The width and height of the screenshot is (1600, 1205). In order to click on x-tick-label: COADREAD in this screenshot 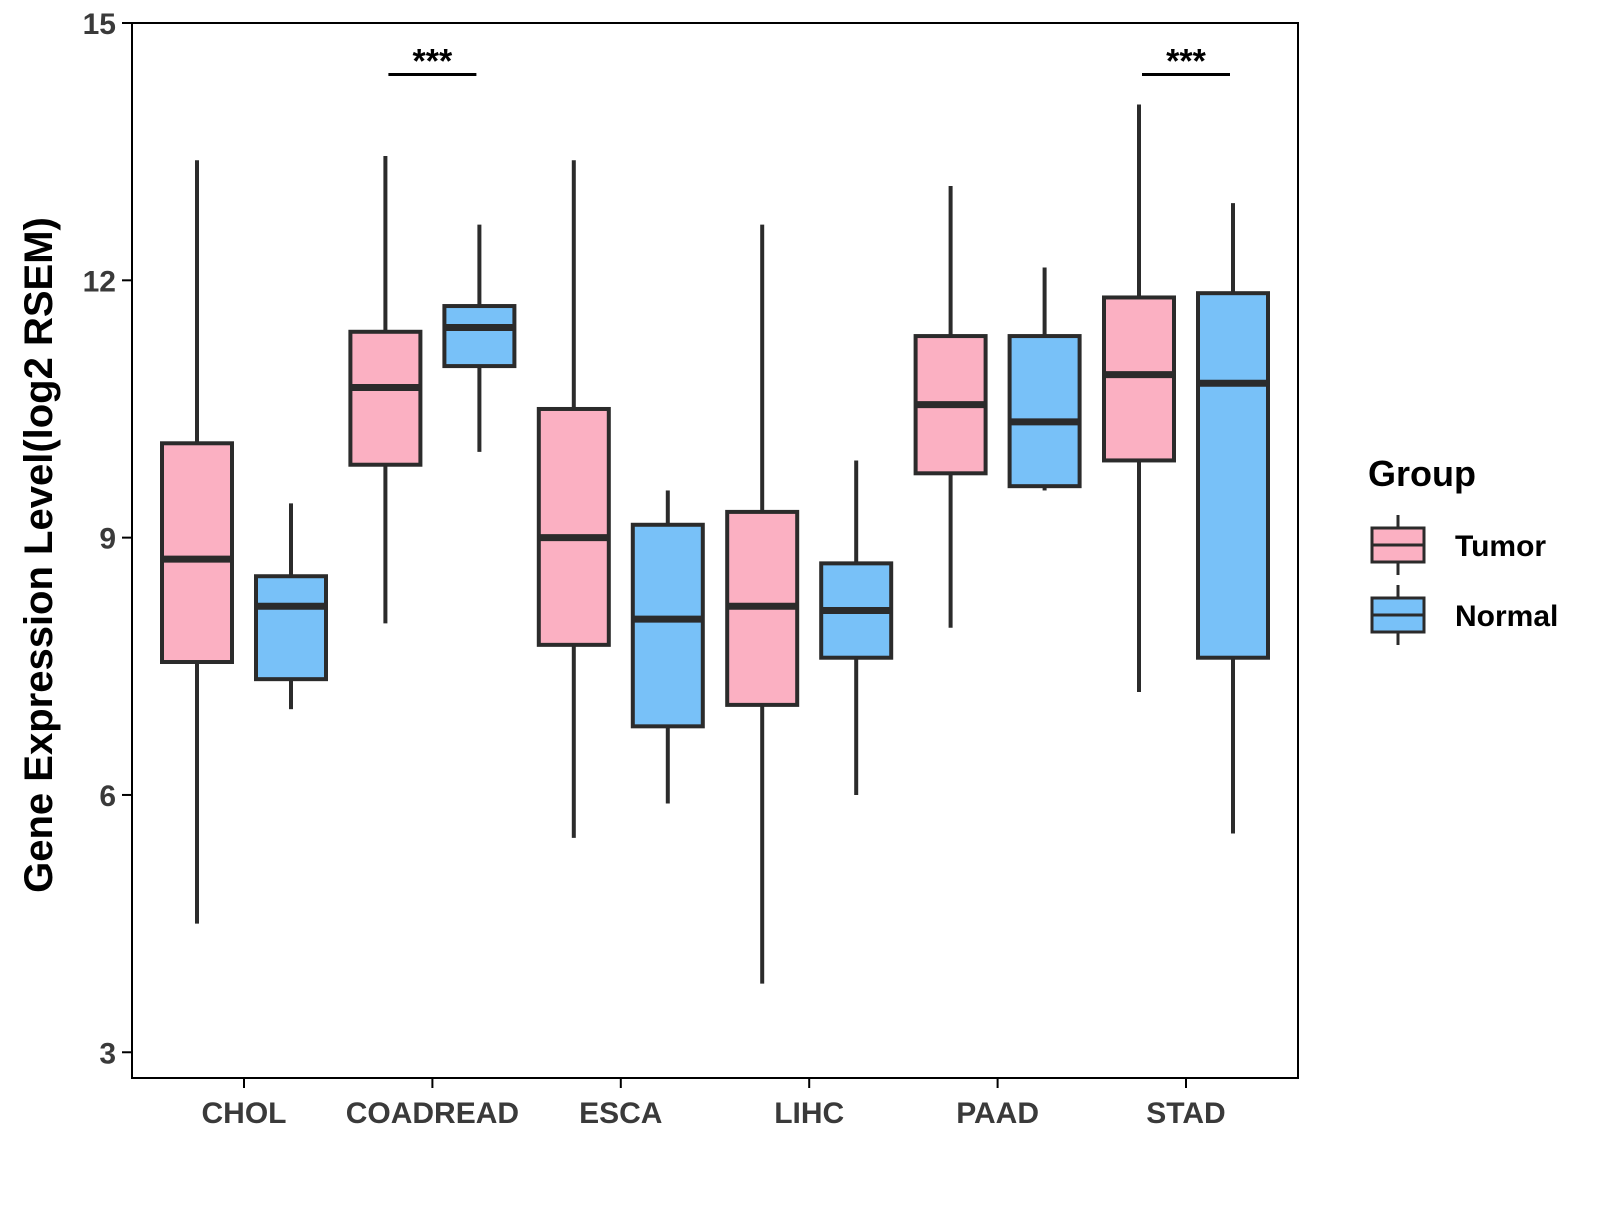, I will do `click(432, 1113)`.